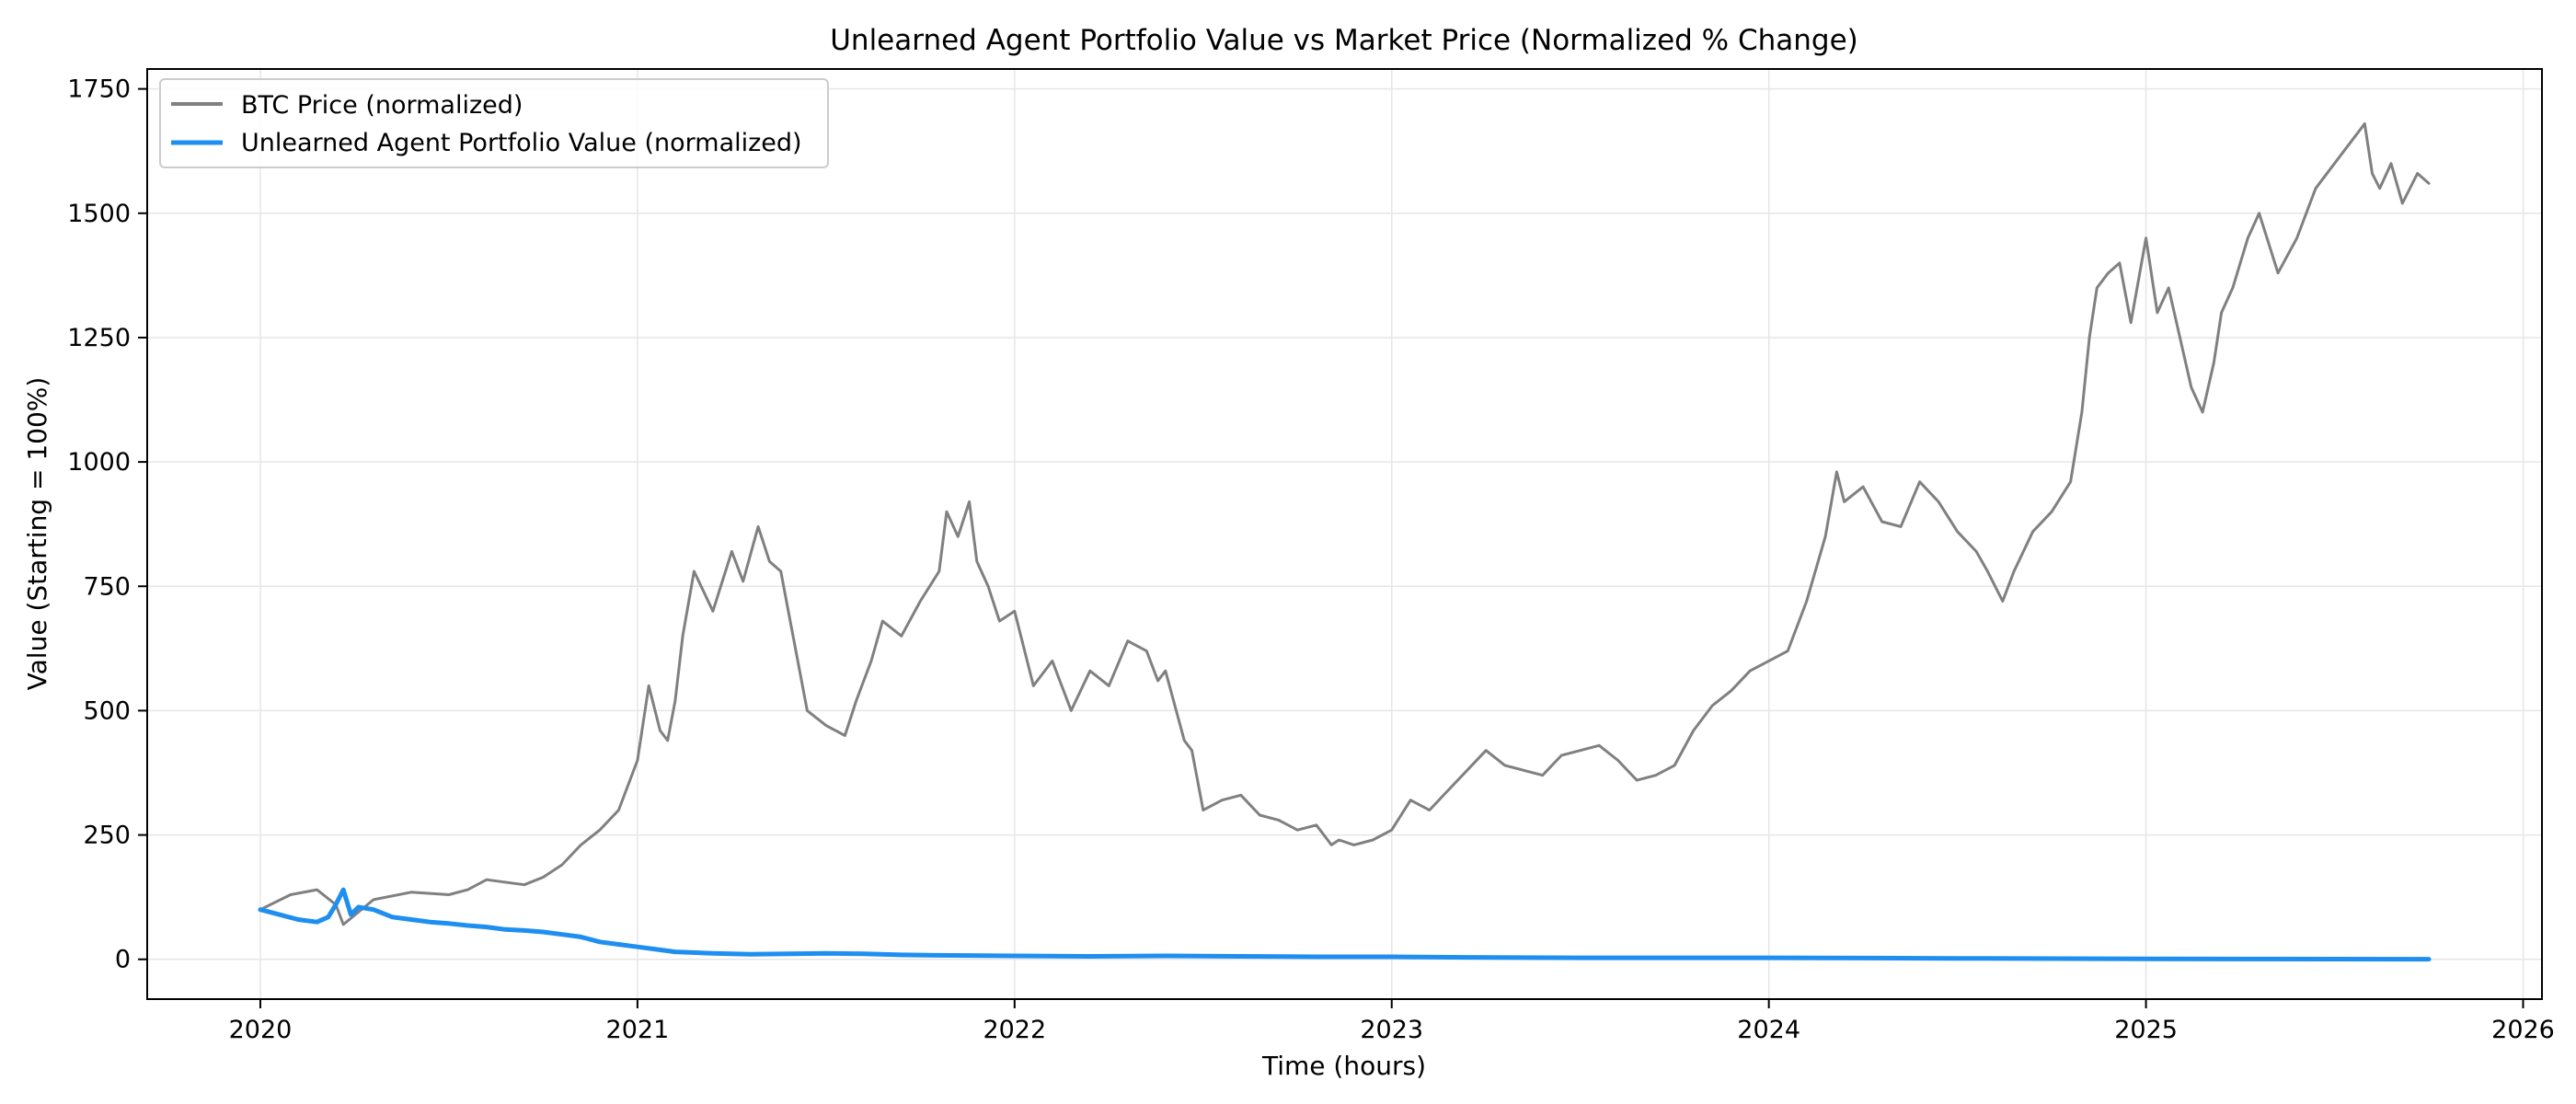 This screenshot has height=1104, width=2576. What do you see at coordinates (107, 836) in the screenshot?
I see `y-tick-label: 250` at bounding box center [107, 836].